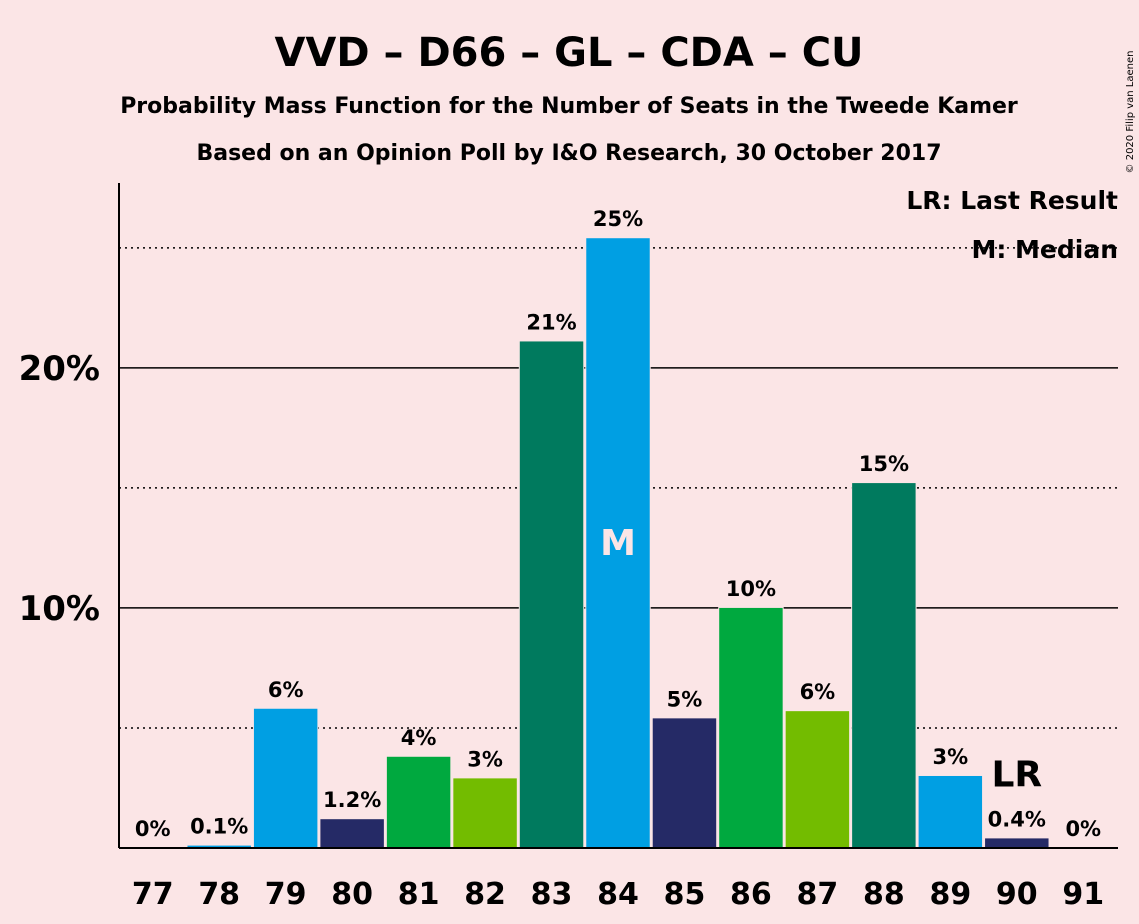  Describe the element at coordinates (219, 827) in the screenshot. I see `data-label: 0.1%` at that location.